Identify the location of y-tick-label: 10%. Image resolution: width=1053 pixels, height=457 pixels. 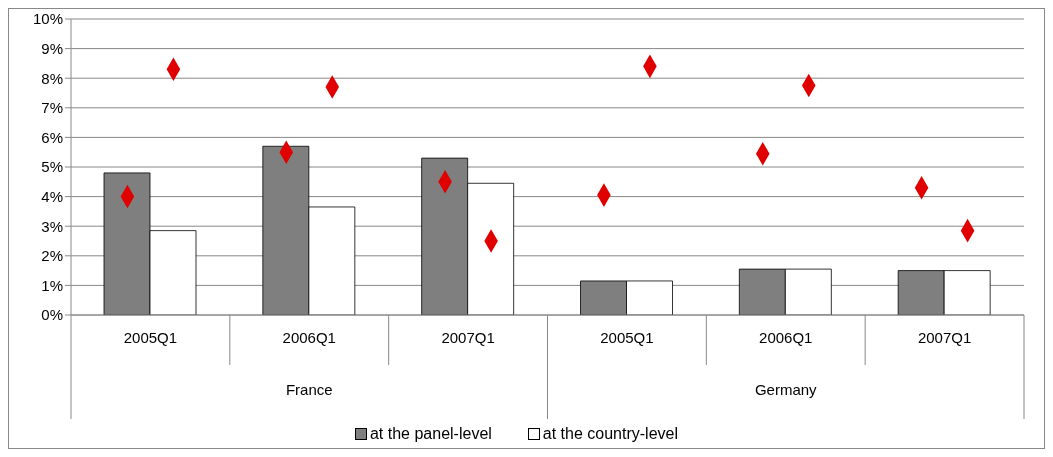
(47, 19).